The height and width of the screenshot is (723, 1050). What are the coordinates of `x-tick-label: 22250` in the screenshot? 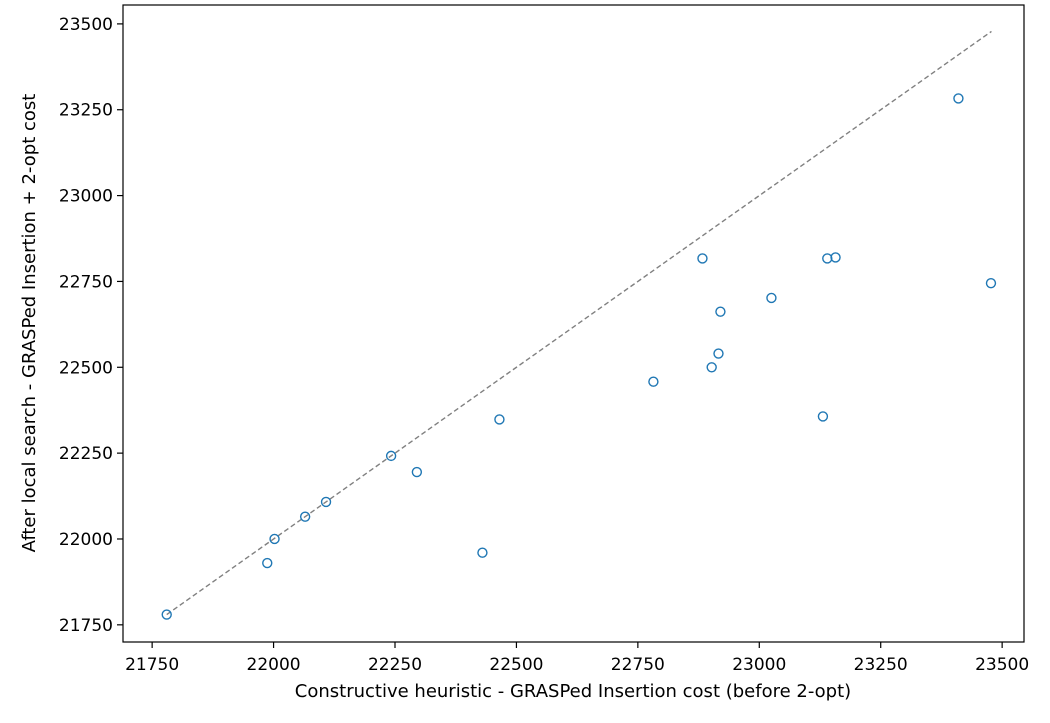 It's located at (395, 665).